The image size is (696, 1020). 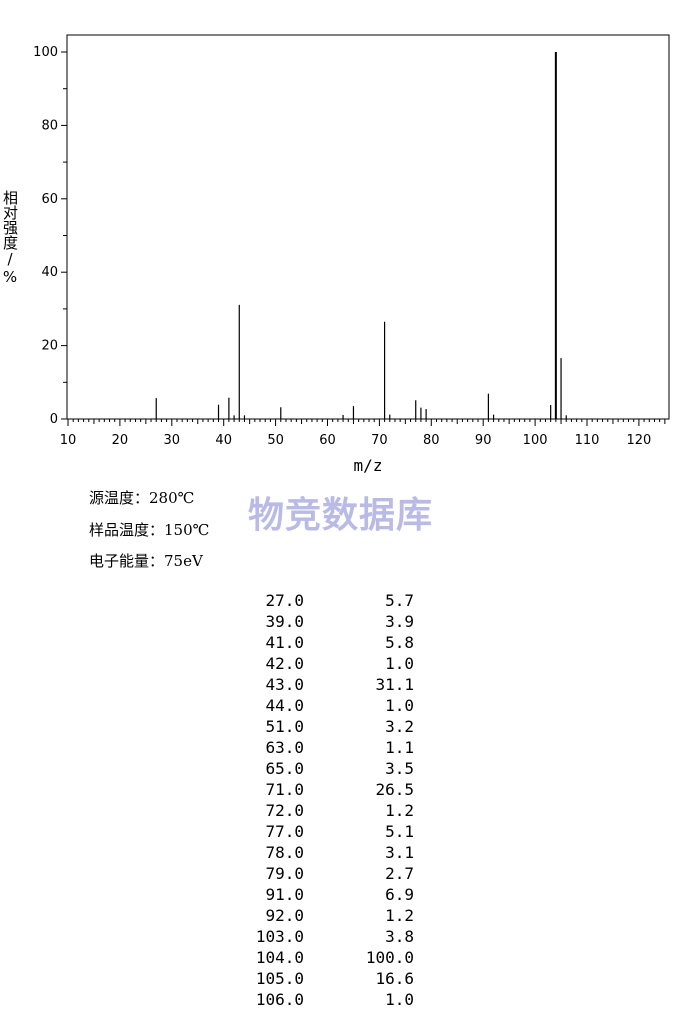 I want to click on peak-mz-value: 39.0, so click(x=284, y=621).